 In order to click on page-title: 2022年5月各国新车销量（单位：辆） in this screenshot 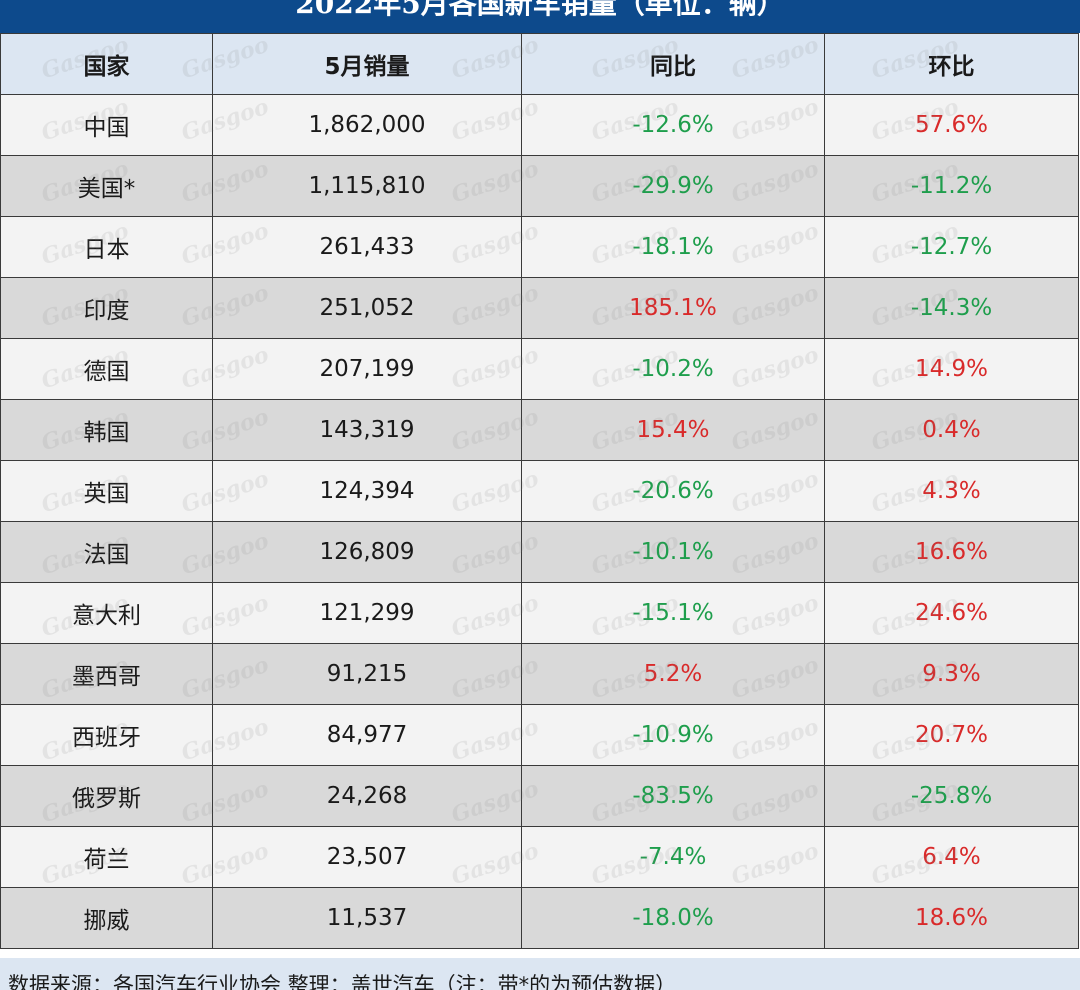, I will do `click(540, 10)`.